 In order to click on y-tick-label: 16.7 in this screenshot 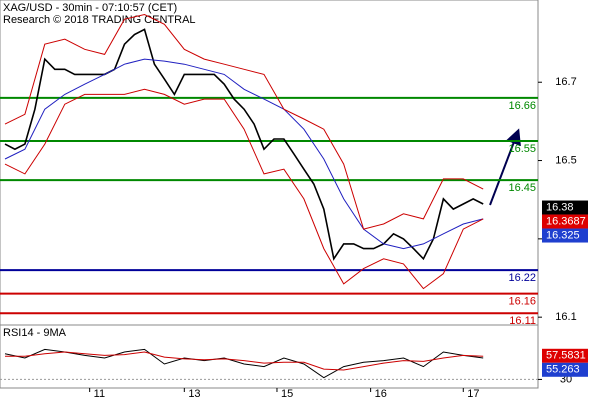, I will do `click(565, 82)`.